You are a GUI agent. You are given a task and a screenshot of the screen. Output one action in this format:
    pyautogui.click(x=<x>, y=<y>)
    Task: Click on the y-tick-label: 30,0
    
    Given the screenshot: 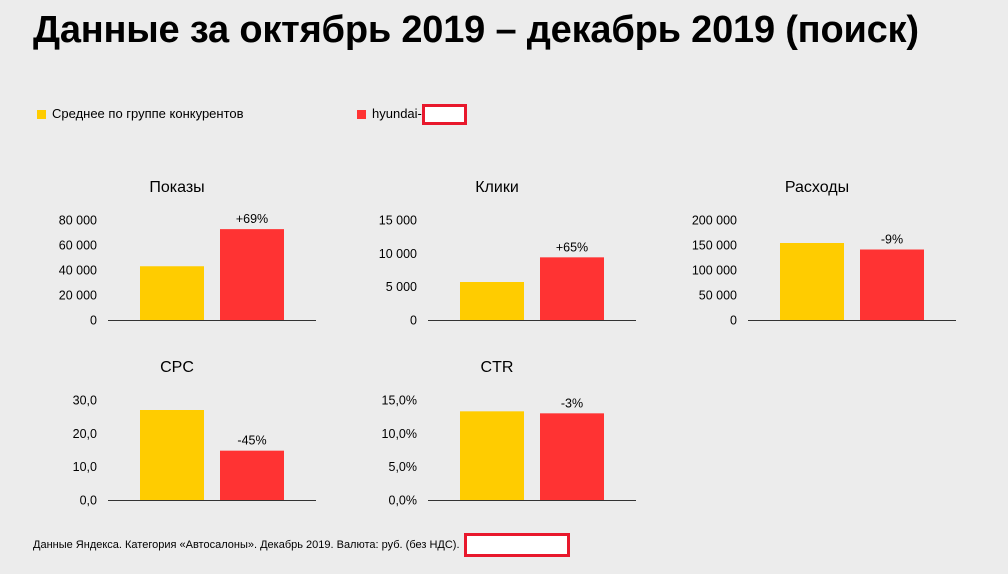 What is the action you would take?
    pyautogui.click(x=85, y=401)
    